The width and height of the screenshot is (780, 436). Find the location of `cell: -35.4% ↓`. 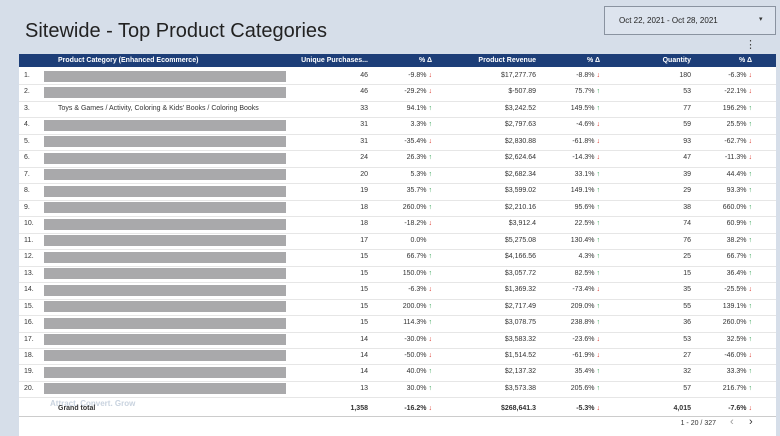

cell: -35.4% ↓ is located at coordinates (418, 142).